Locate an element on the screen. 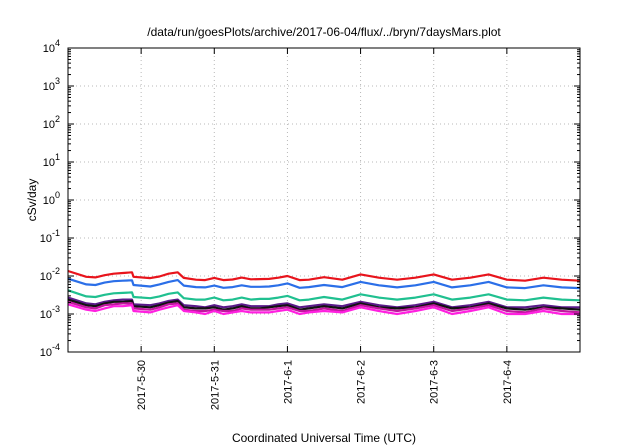  x-tick-label: 2017-6-2 is located at coordinates (362, 382).